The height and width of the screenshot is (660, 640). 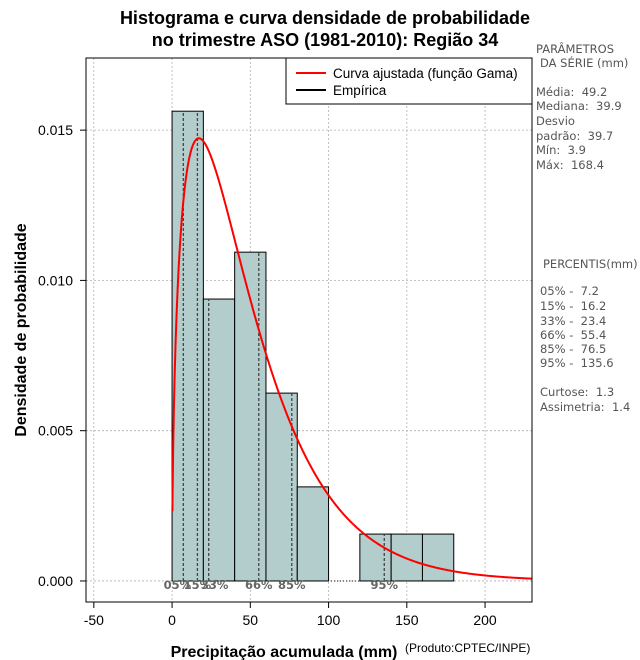 I want to click on x-tick-label: 100, so click(x=329, y=620).